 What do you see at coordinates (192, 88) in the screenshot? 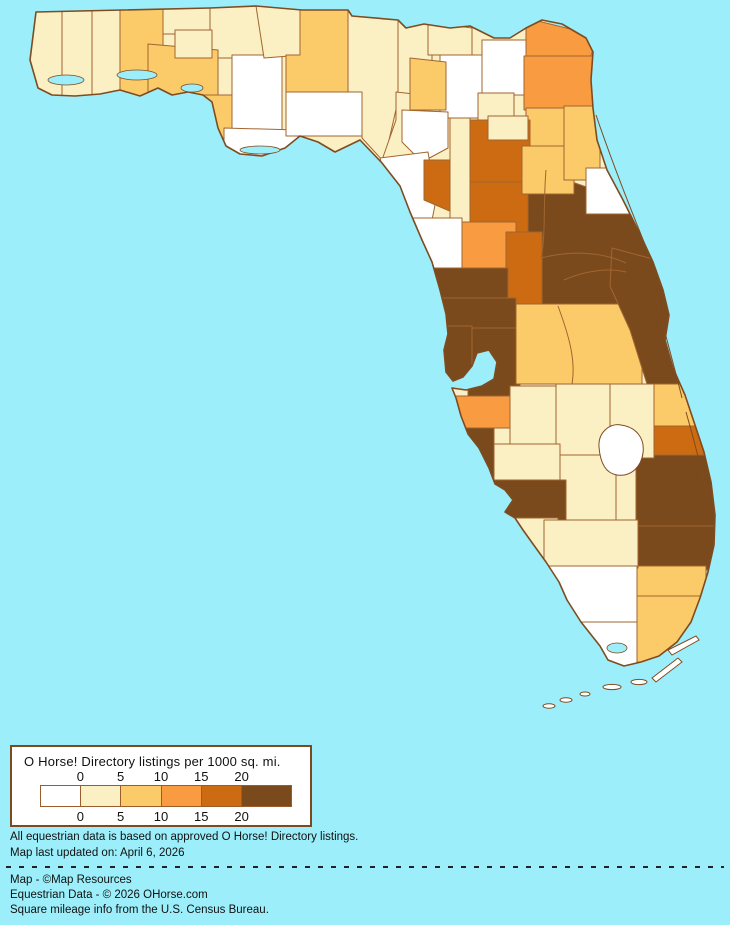
I see `st-andrew-bay` at bounding box center [192, 88].